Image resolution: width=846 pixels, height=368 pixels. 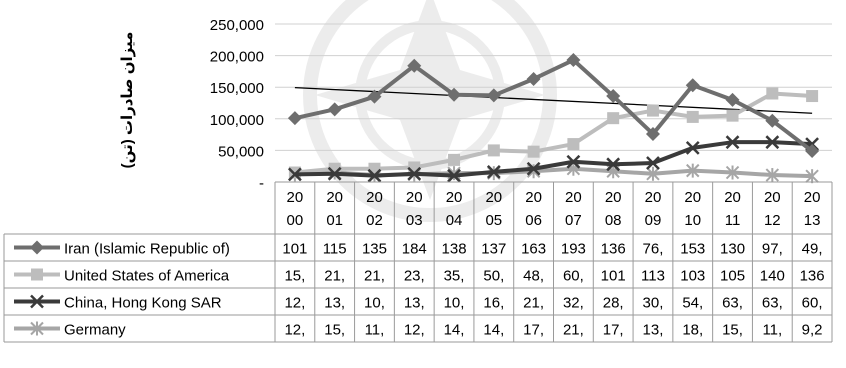 I want to click on x-tick-label-line2: 00, so click(x=295, y=220).